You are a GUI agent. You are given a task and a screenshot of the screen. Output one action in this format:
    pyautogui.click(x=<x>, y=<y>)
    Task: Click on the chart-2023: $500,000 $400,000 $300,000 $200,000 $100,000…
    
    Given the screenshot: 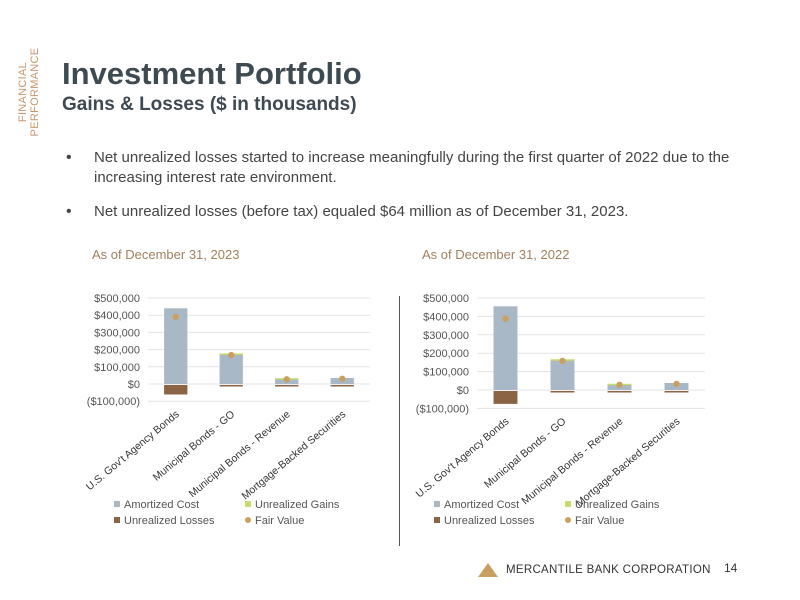 What is the action you would take?
    pyautogui.click(x=227, y=410)
    